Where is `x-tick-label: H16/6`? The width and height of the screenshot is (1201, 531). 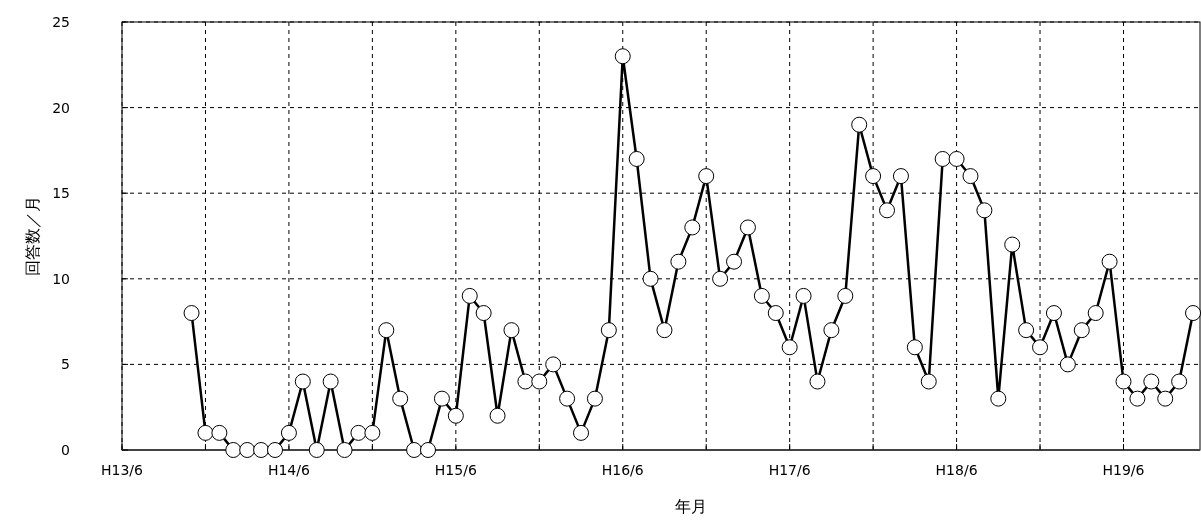
x-tick-label: H16/6 is located at coordinates (622, 470).